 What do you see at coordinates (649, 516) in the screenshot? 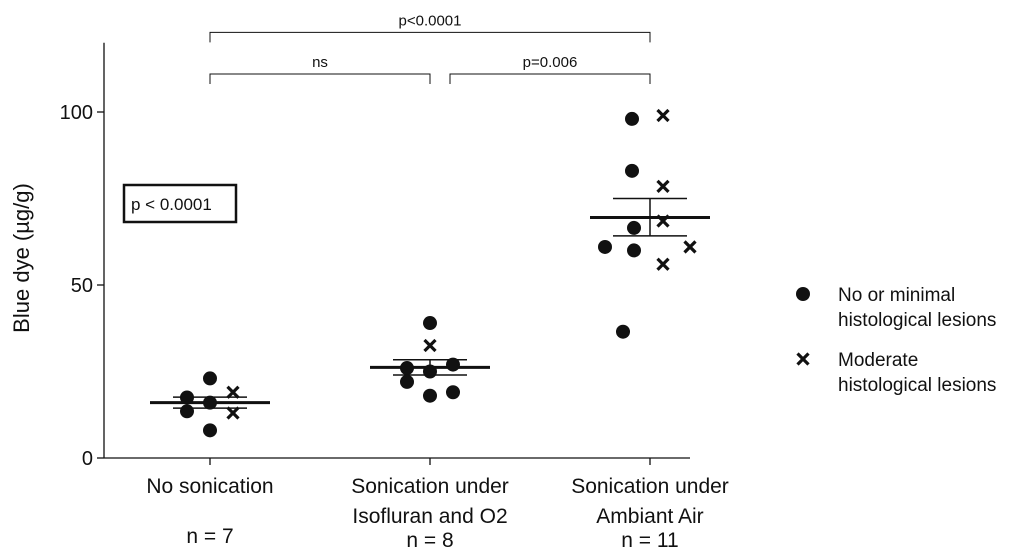
I see `x-category-label: Ambiant Air` at bounding box center [649, 516].